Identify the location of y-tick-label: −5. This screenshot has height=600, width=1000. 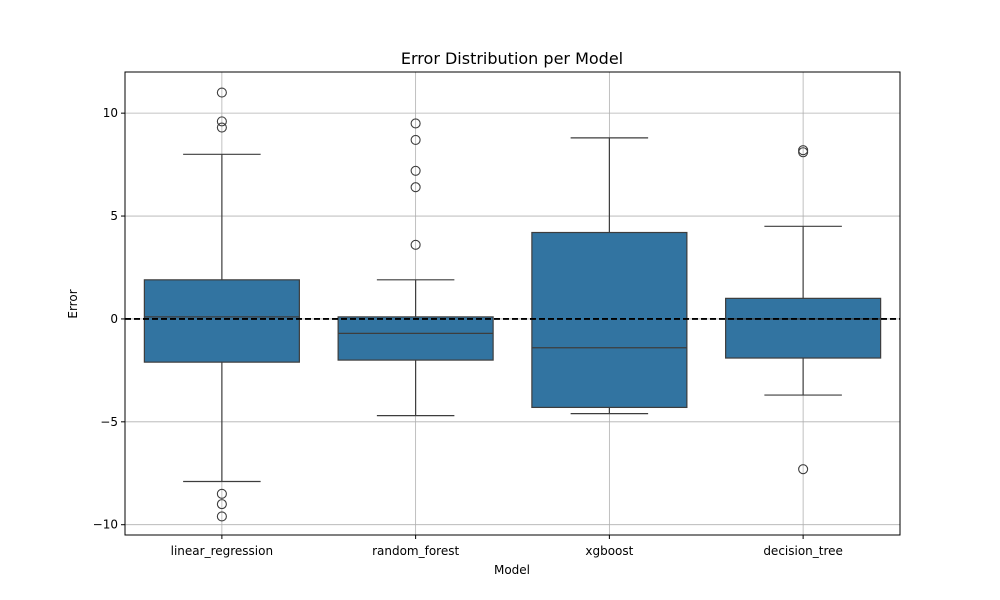
(109, 422).